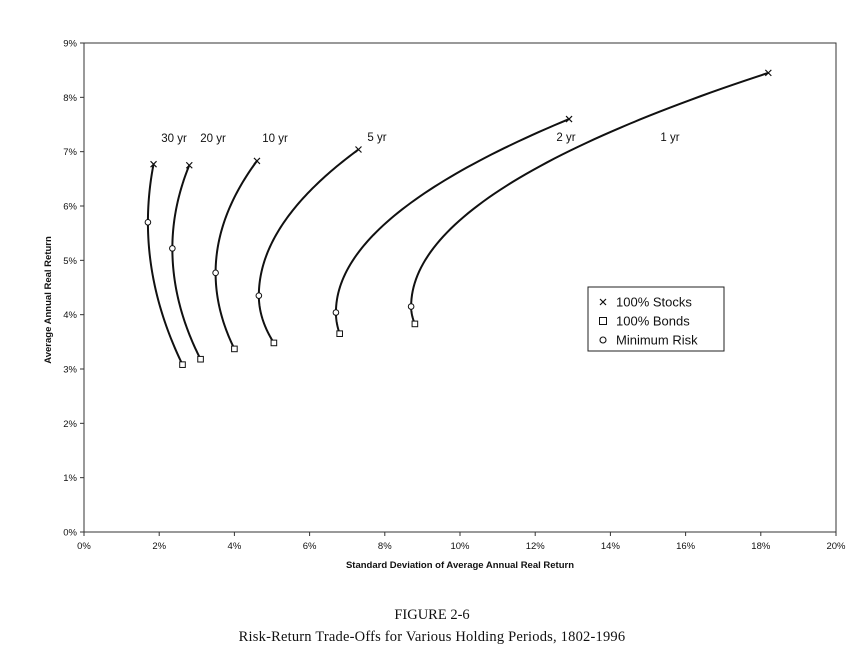 This screenshot has width=864, height=666. I want to click on y-tick-label: 3%, so click(70, 370).